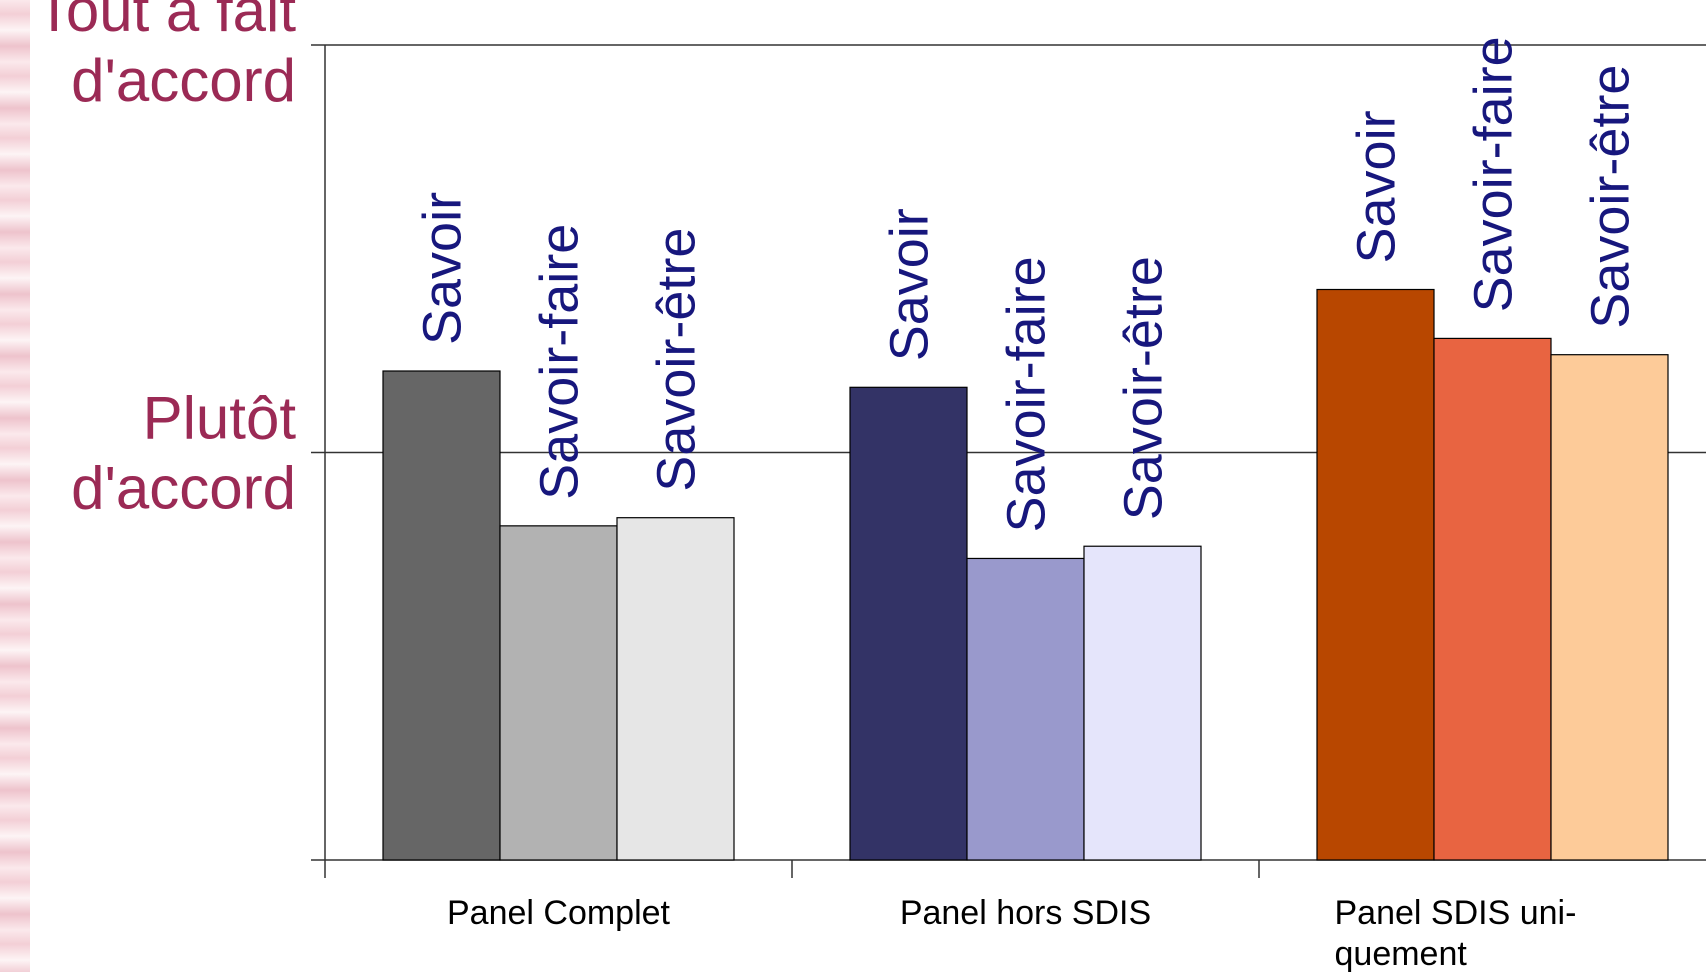 This screenshot has width=1706, height=972. I want to click on decorative-side-strip, so click(15, 486).